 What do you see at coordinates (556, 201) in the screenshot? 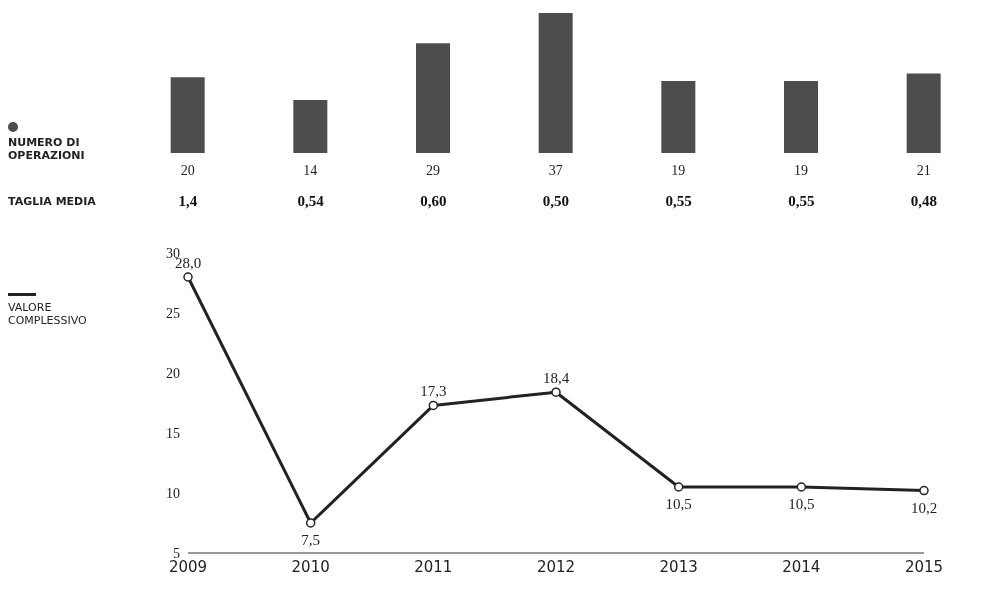
I see `text: 0,50` at bounding box center [556, 201].